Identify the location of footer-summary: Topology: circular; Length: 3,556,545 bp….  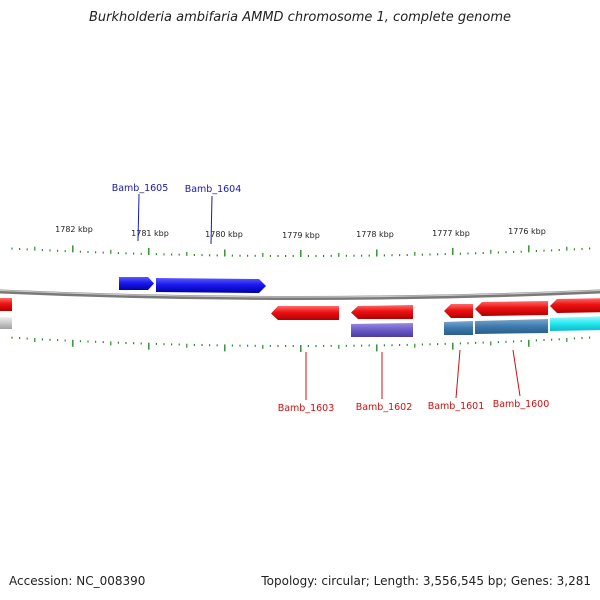
(426, 581).